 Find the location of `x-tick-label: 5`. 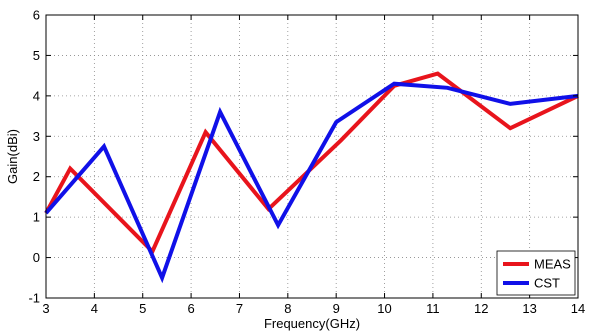

x-tick-label: 5 is located at coordinates (142, 308).